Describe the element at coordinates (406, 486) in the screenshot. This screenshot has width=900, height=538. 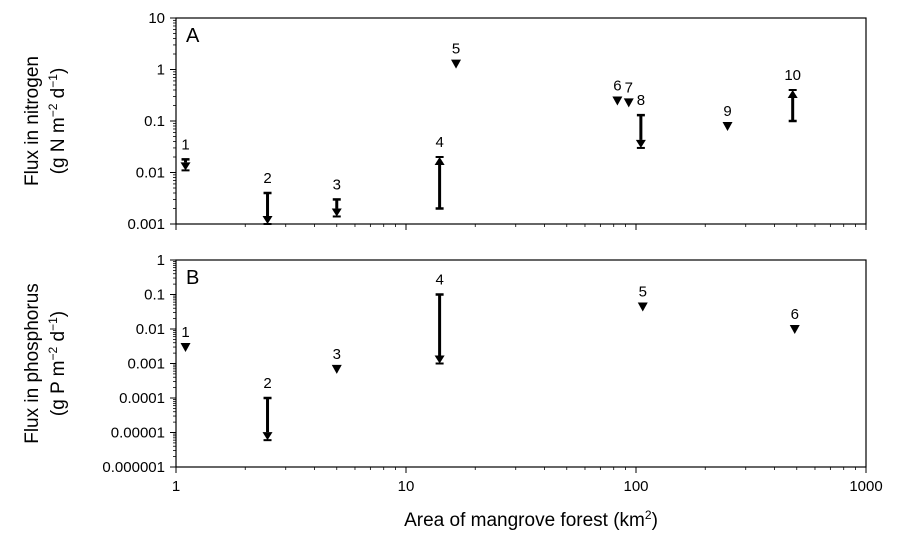
I see `x-tick-label: 10` at that location.